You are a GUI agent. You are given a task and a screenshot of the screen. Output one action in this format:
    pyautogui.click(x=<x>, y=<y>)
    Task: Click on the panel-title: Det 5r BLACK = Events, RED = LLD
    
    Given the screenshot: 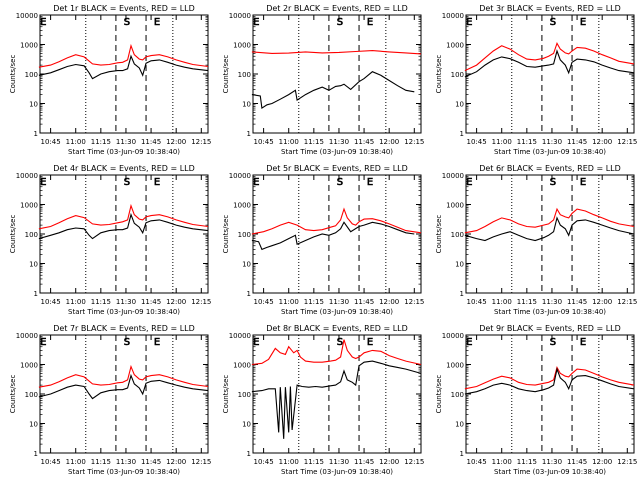 What is the action you would take?
    pyautogui.click(x=337, y=168)
    